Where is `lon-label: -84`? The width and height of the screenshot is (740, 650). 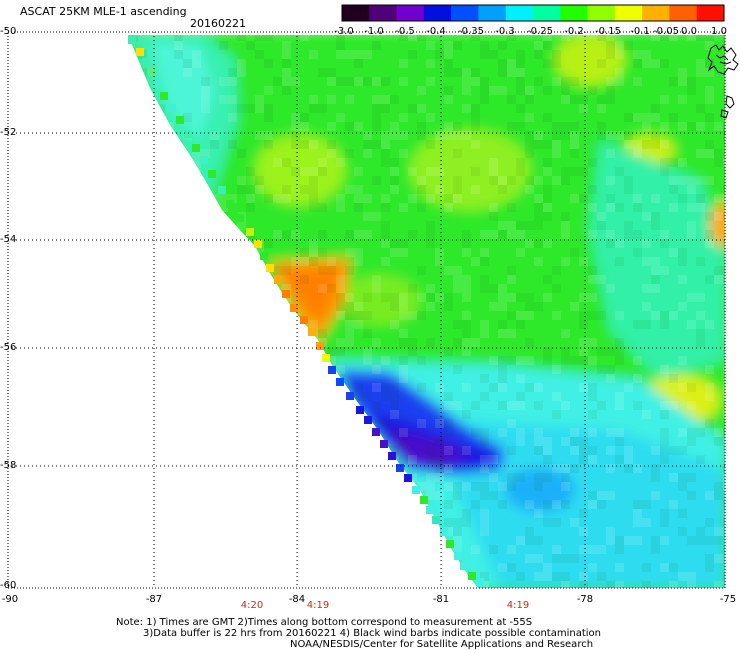 lon-label: -84 is located at coordinates (297, 599).